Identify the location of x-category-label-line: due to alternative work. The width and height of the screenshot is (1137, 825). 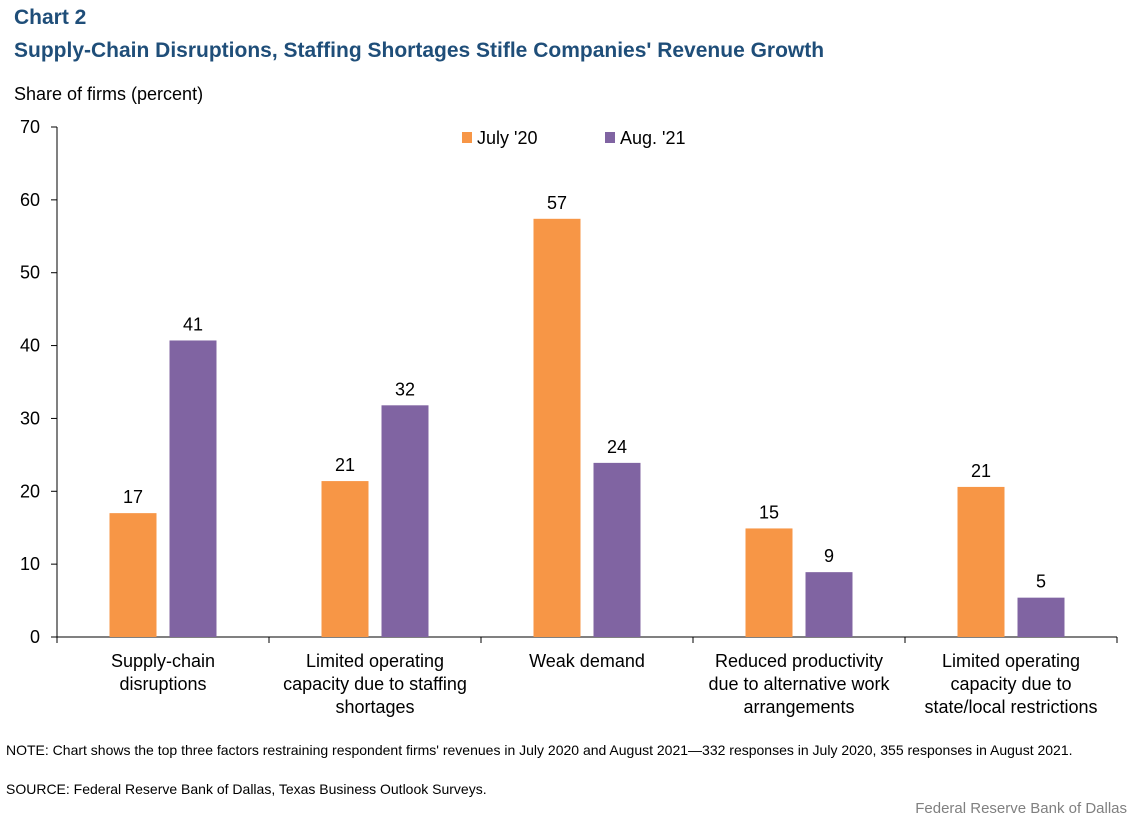
(799, 684).